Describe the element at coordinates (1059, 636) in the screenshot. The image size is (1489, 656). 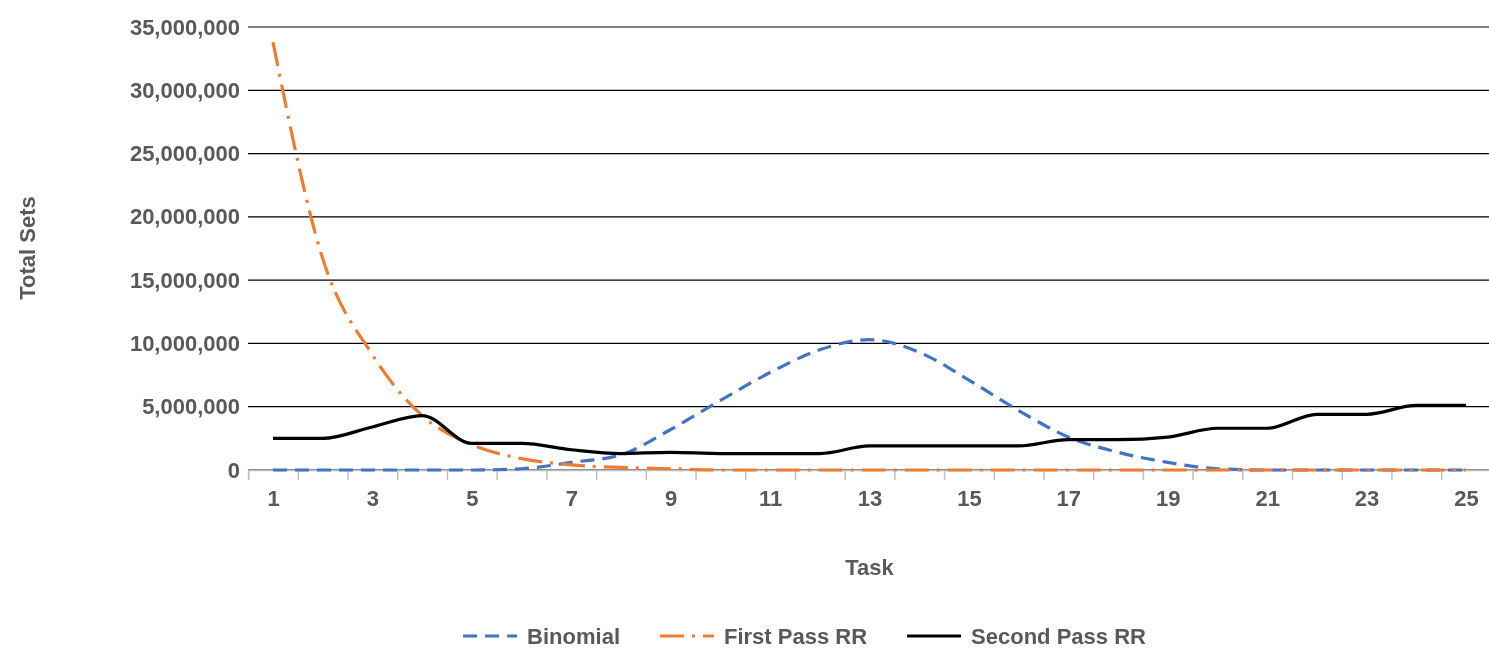
I see `legend-label: Second Pass RR` at that location.